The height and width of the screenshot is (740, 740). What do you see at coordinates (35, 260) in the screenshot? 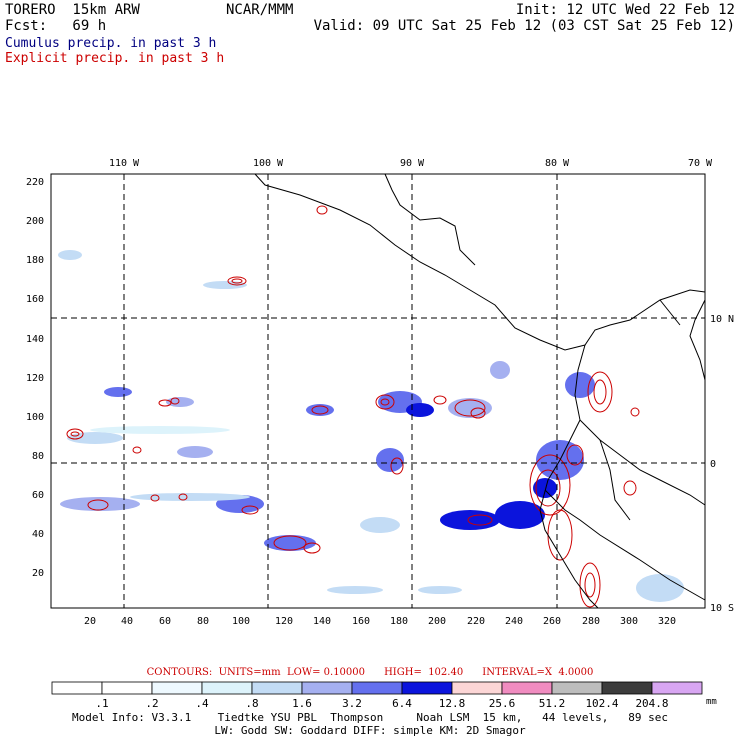
I see `y-tick: 180` at bounding box center [35, 260].